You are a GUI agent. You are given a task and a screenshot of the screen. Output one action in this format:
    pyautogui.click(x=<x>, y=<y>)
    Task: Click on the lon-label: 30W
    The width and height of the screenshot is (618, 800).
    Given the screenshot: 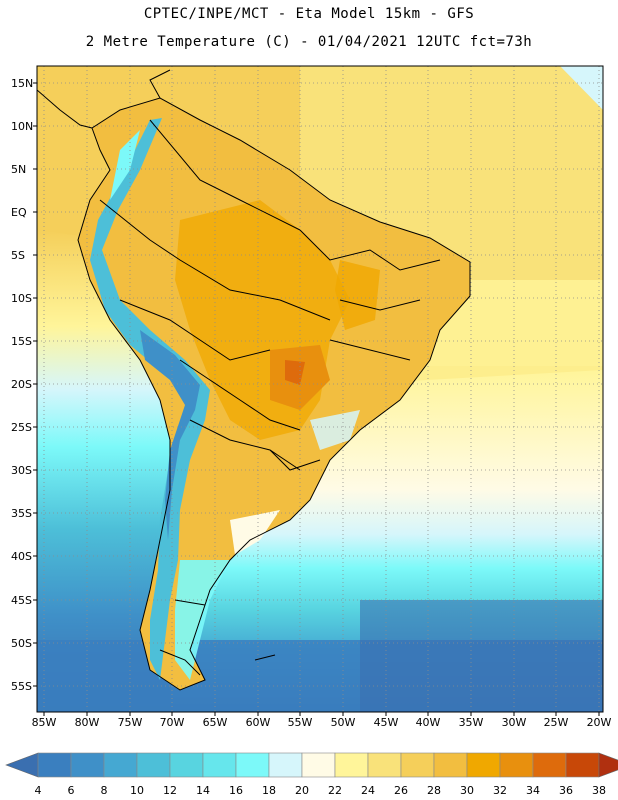 What is the action you would take?
    pyautogui.click(x=514, y=722)
    